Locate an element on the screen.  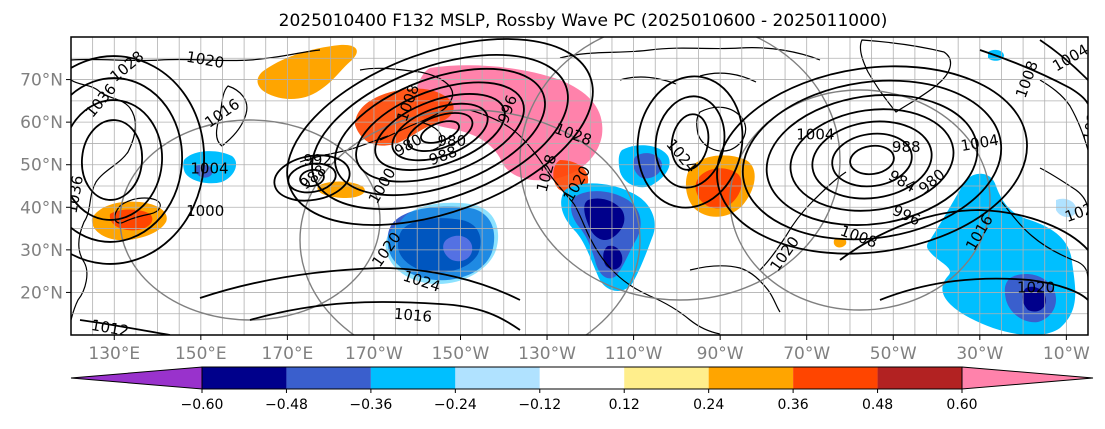
coastline-europe is located at coordinates (1063, 146).